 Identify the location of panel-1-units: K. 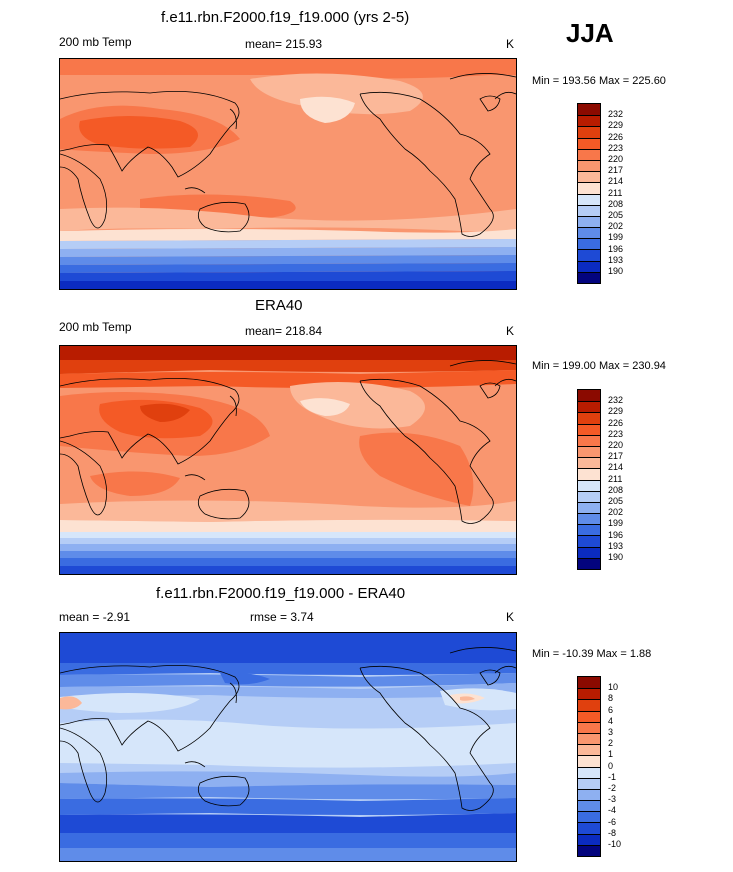
(510, 44).